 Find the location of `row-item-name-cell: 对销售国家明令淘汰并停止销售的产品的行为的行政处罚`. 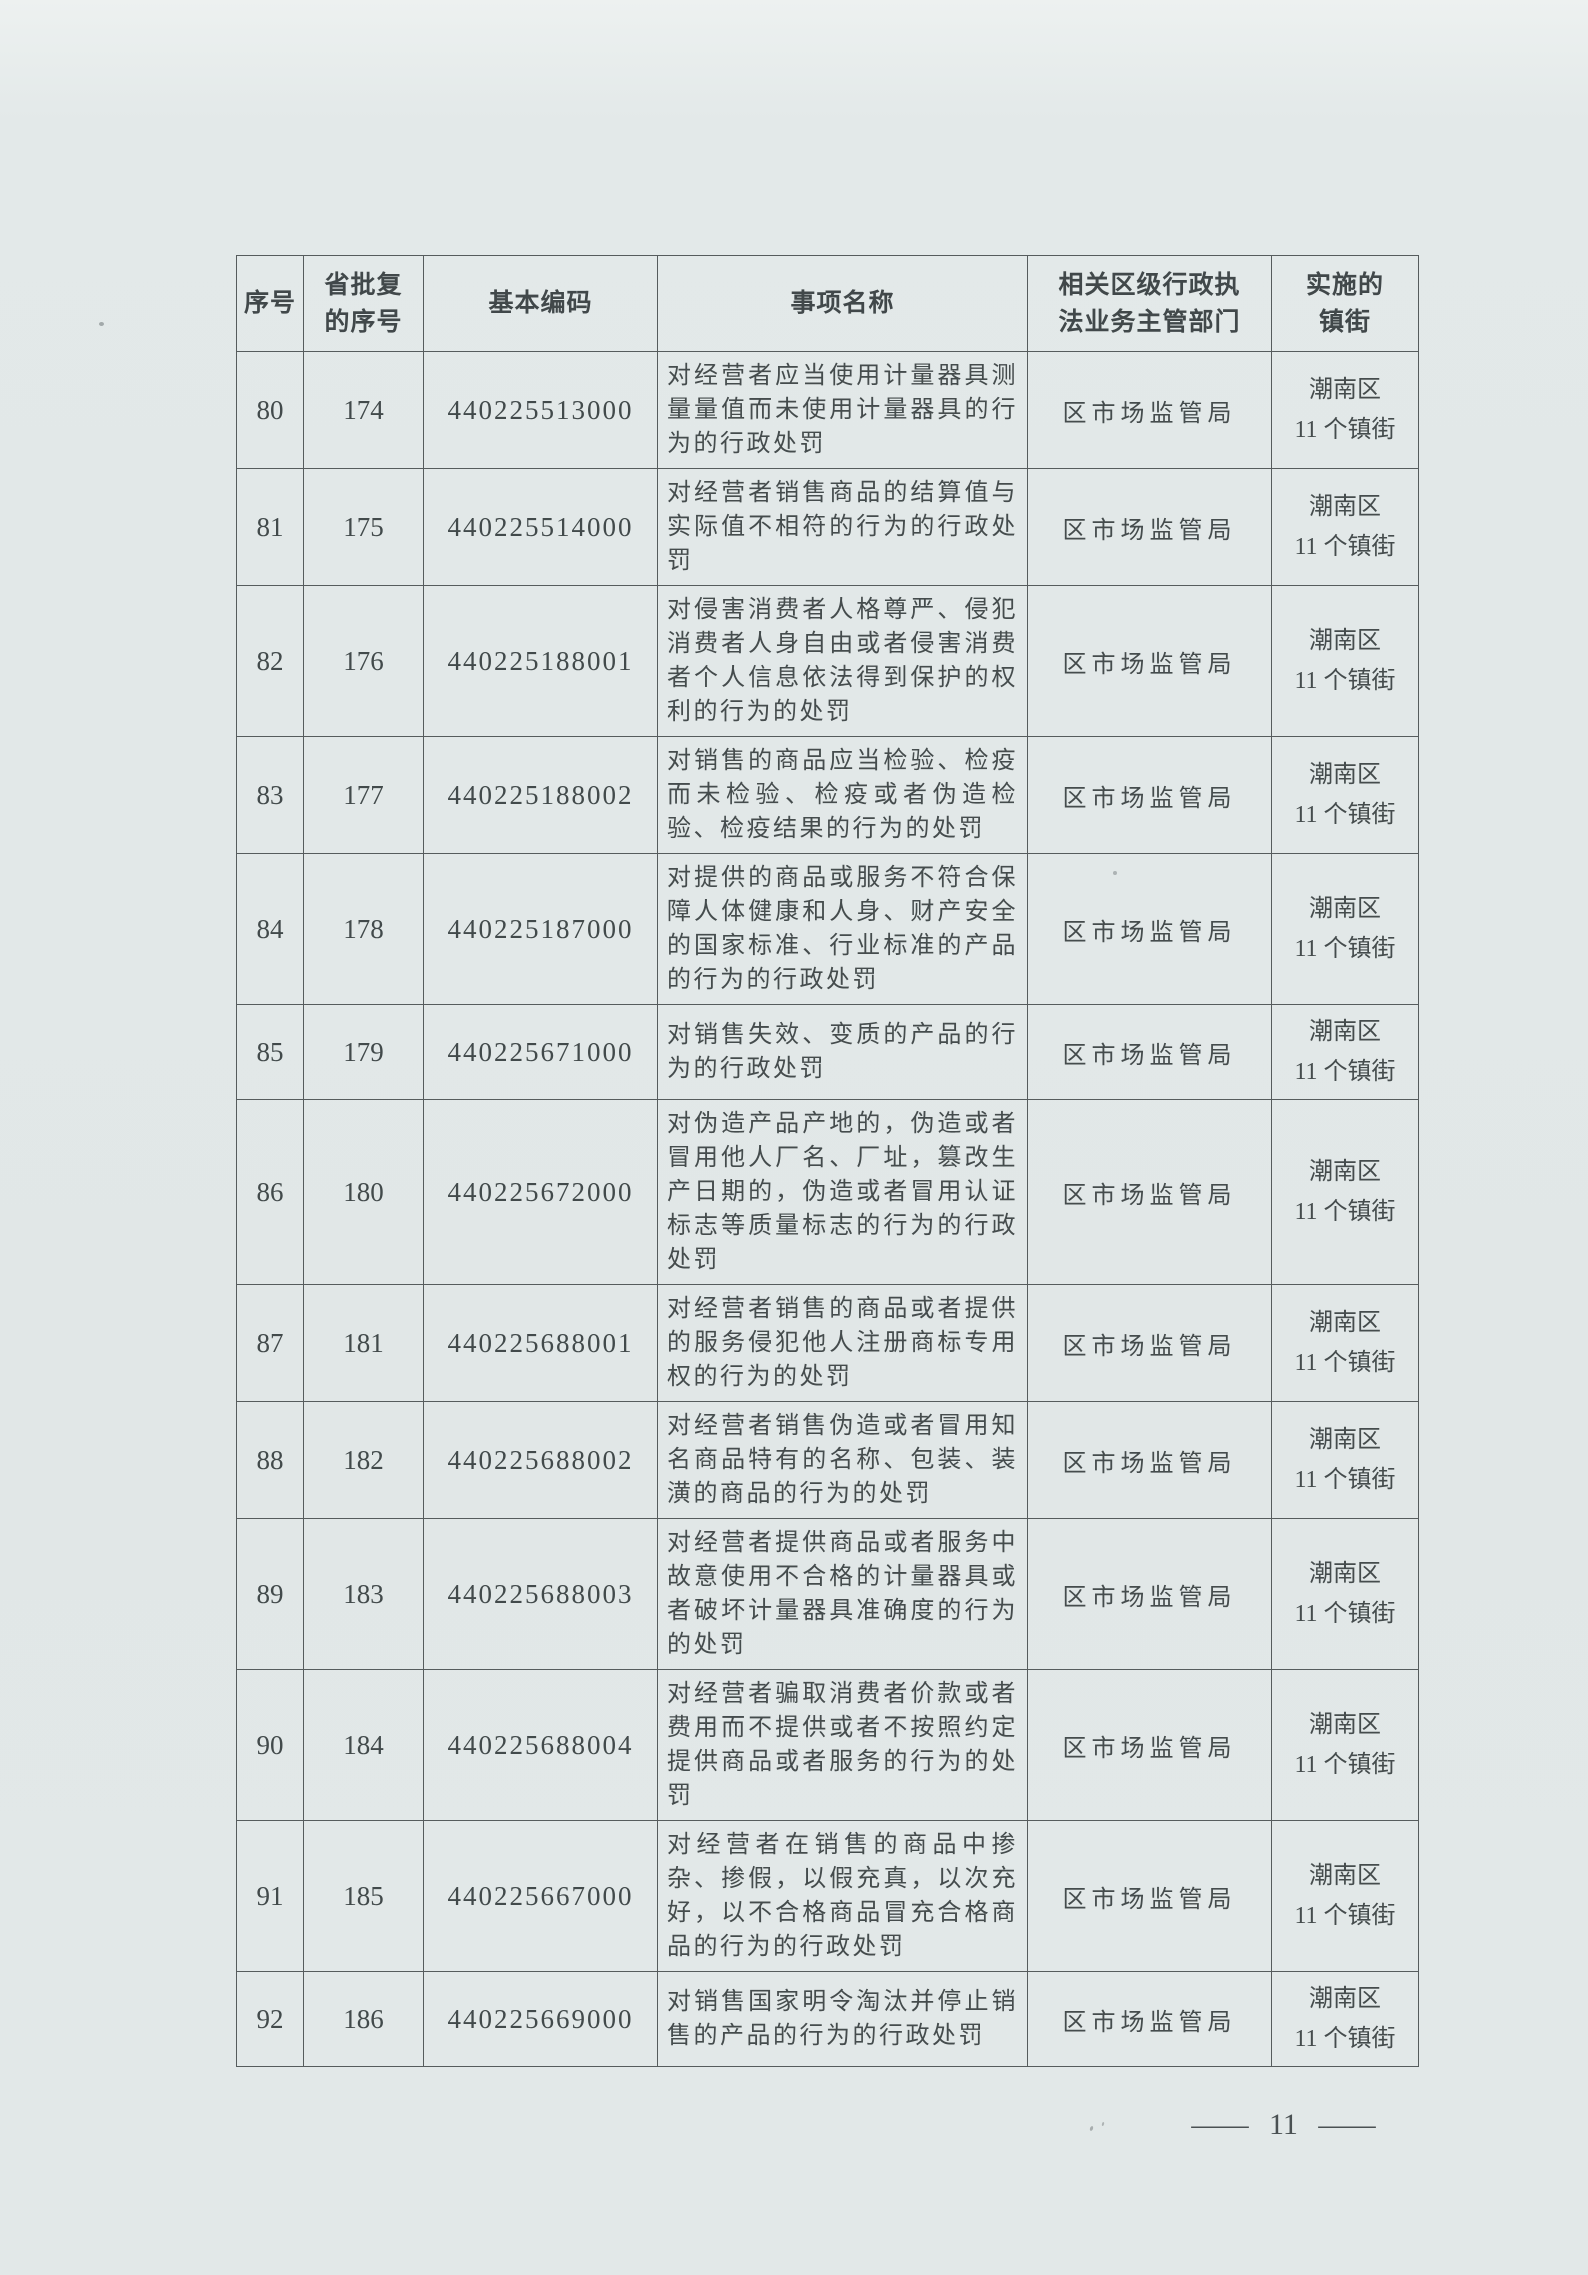

row-item-name-cell: 对销售国家明令淘汰并停止销售的产品的行为的行政处罚 is located at coordinates (842, 2019).